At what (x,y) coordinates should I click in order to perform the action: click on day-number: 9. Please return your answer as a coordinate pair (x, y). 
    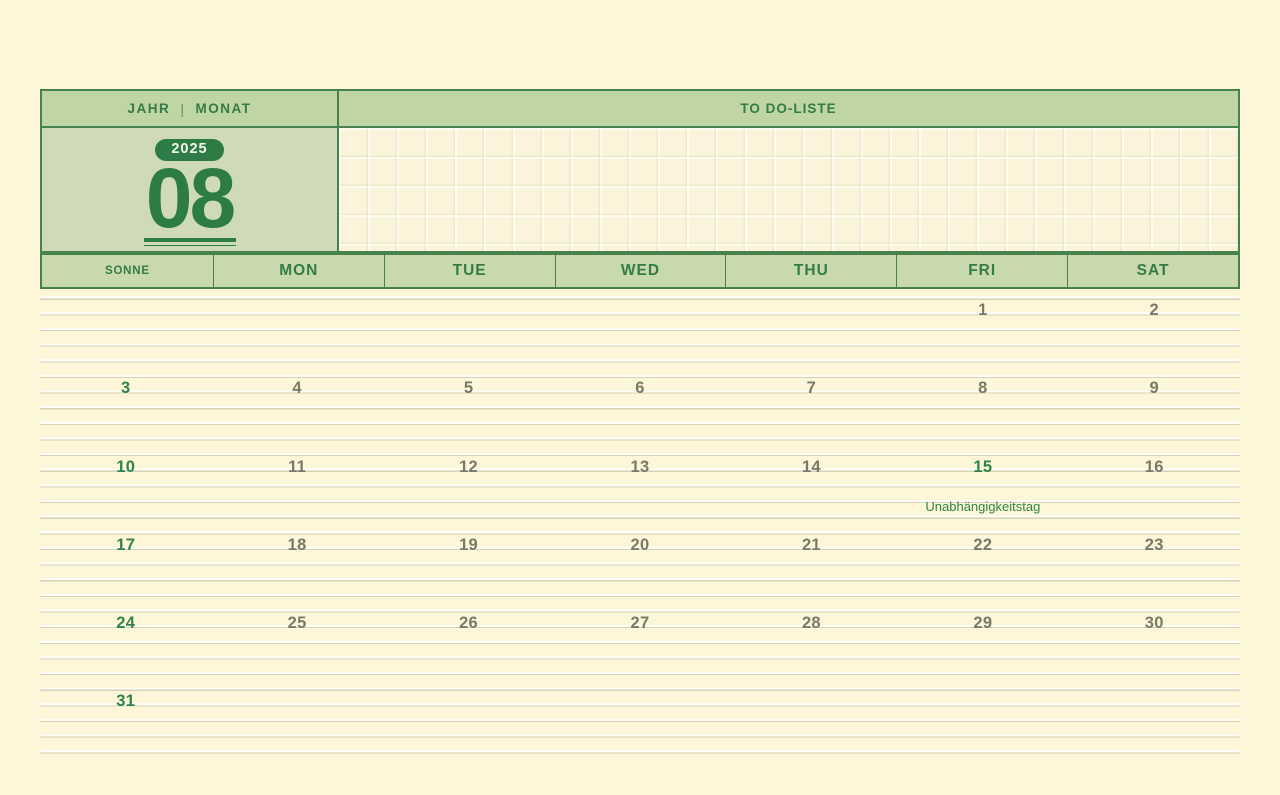
    Looking at the image, I should click on (1154, 388).